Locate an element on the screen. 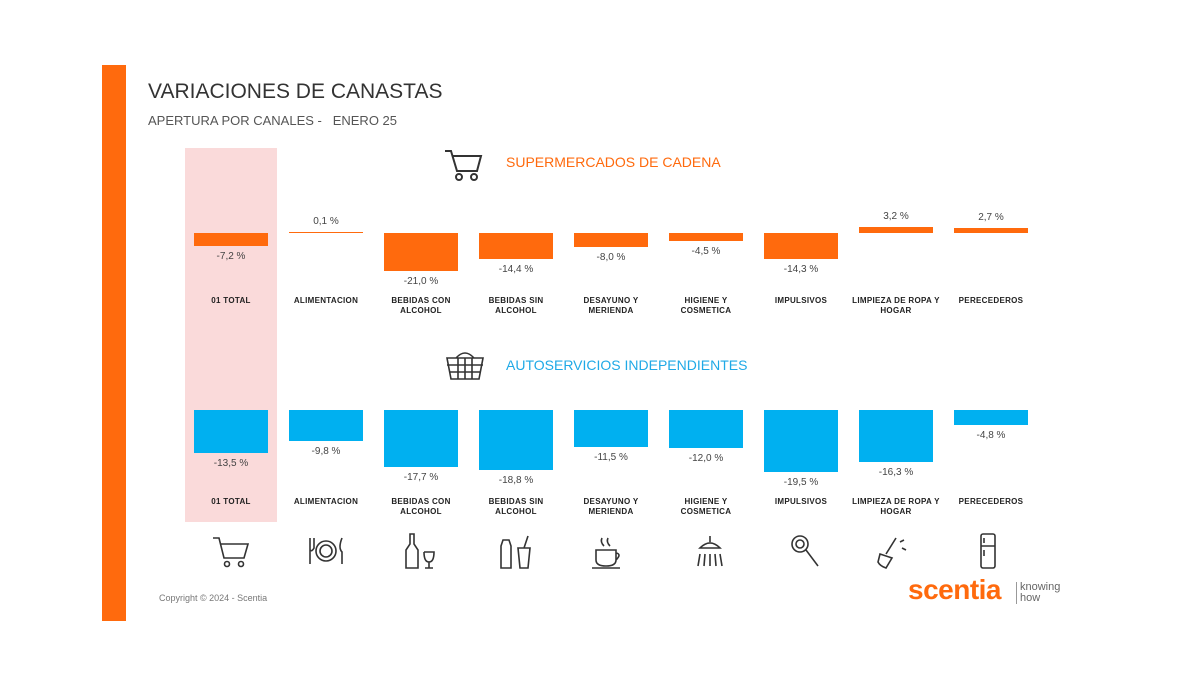  subtitle: APERTURA POR CANALES - ENERO 25 is located at coordinates (272, 120).